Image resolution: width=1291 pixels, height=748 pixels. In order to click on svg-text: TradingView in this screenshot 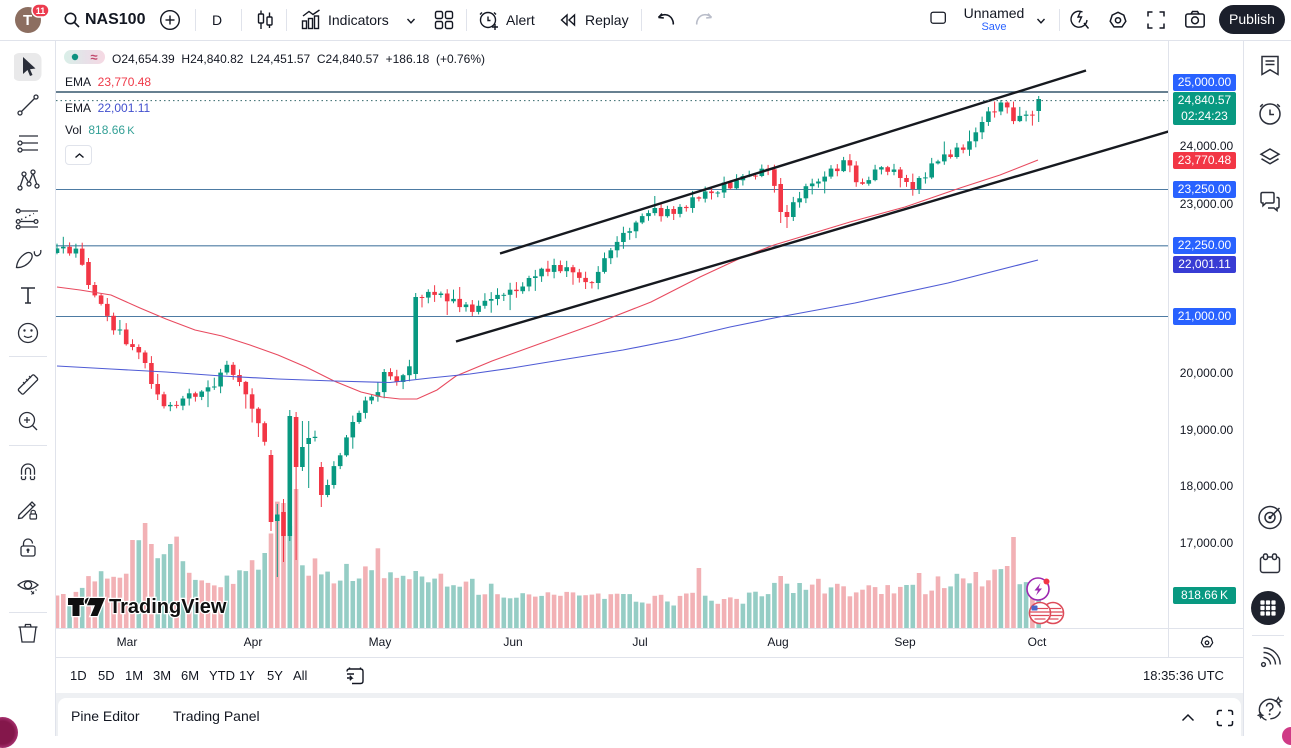, I will do `click(168, 607)`.